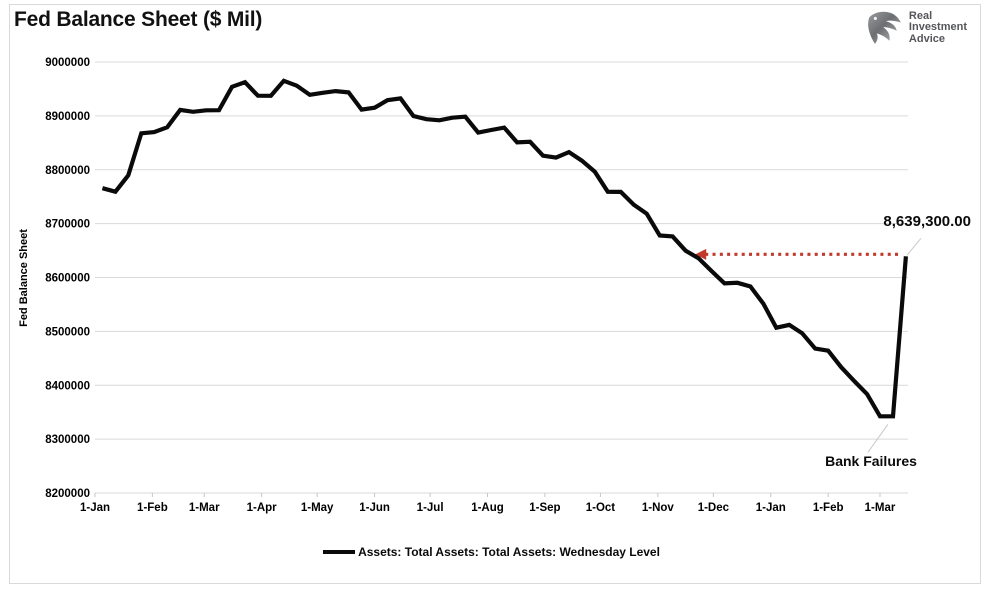 The width and height of the screenshot is (983, 589). What do you see at coordinates (430, 508) in the screenshot?
I see `x-tick-label: 1-Jul` at bounding box center [430, 508].